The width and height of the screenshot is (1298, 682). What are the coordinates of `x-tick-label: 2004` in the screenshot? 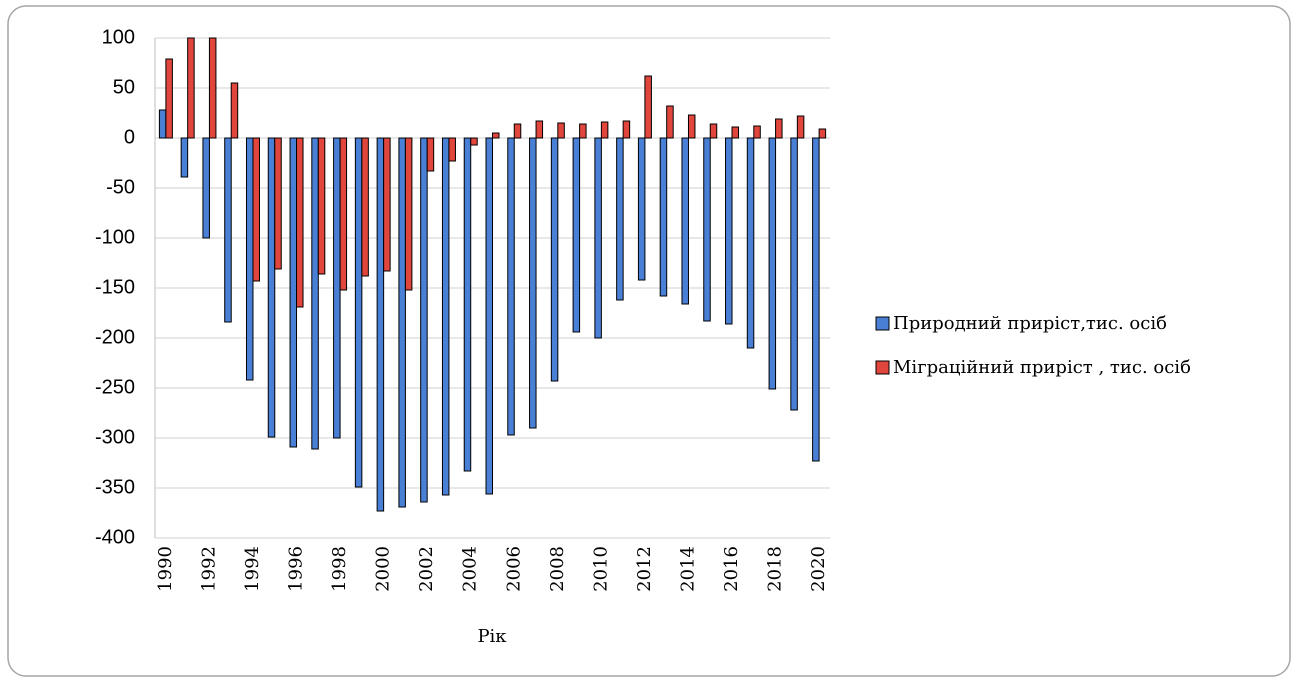 It's located at (470, 569).